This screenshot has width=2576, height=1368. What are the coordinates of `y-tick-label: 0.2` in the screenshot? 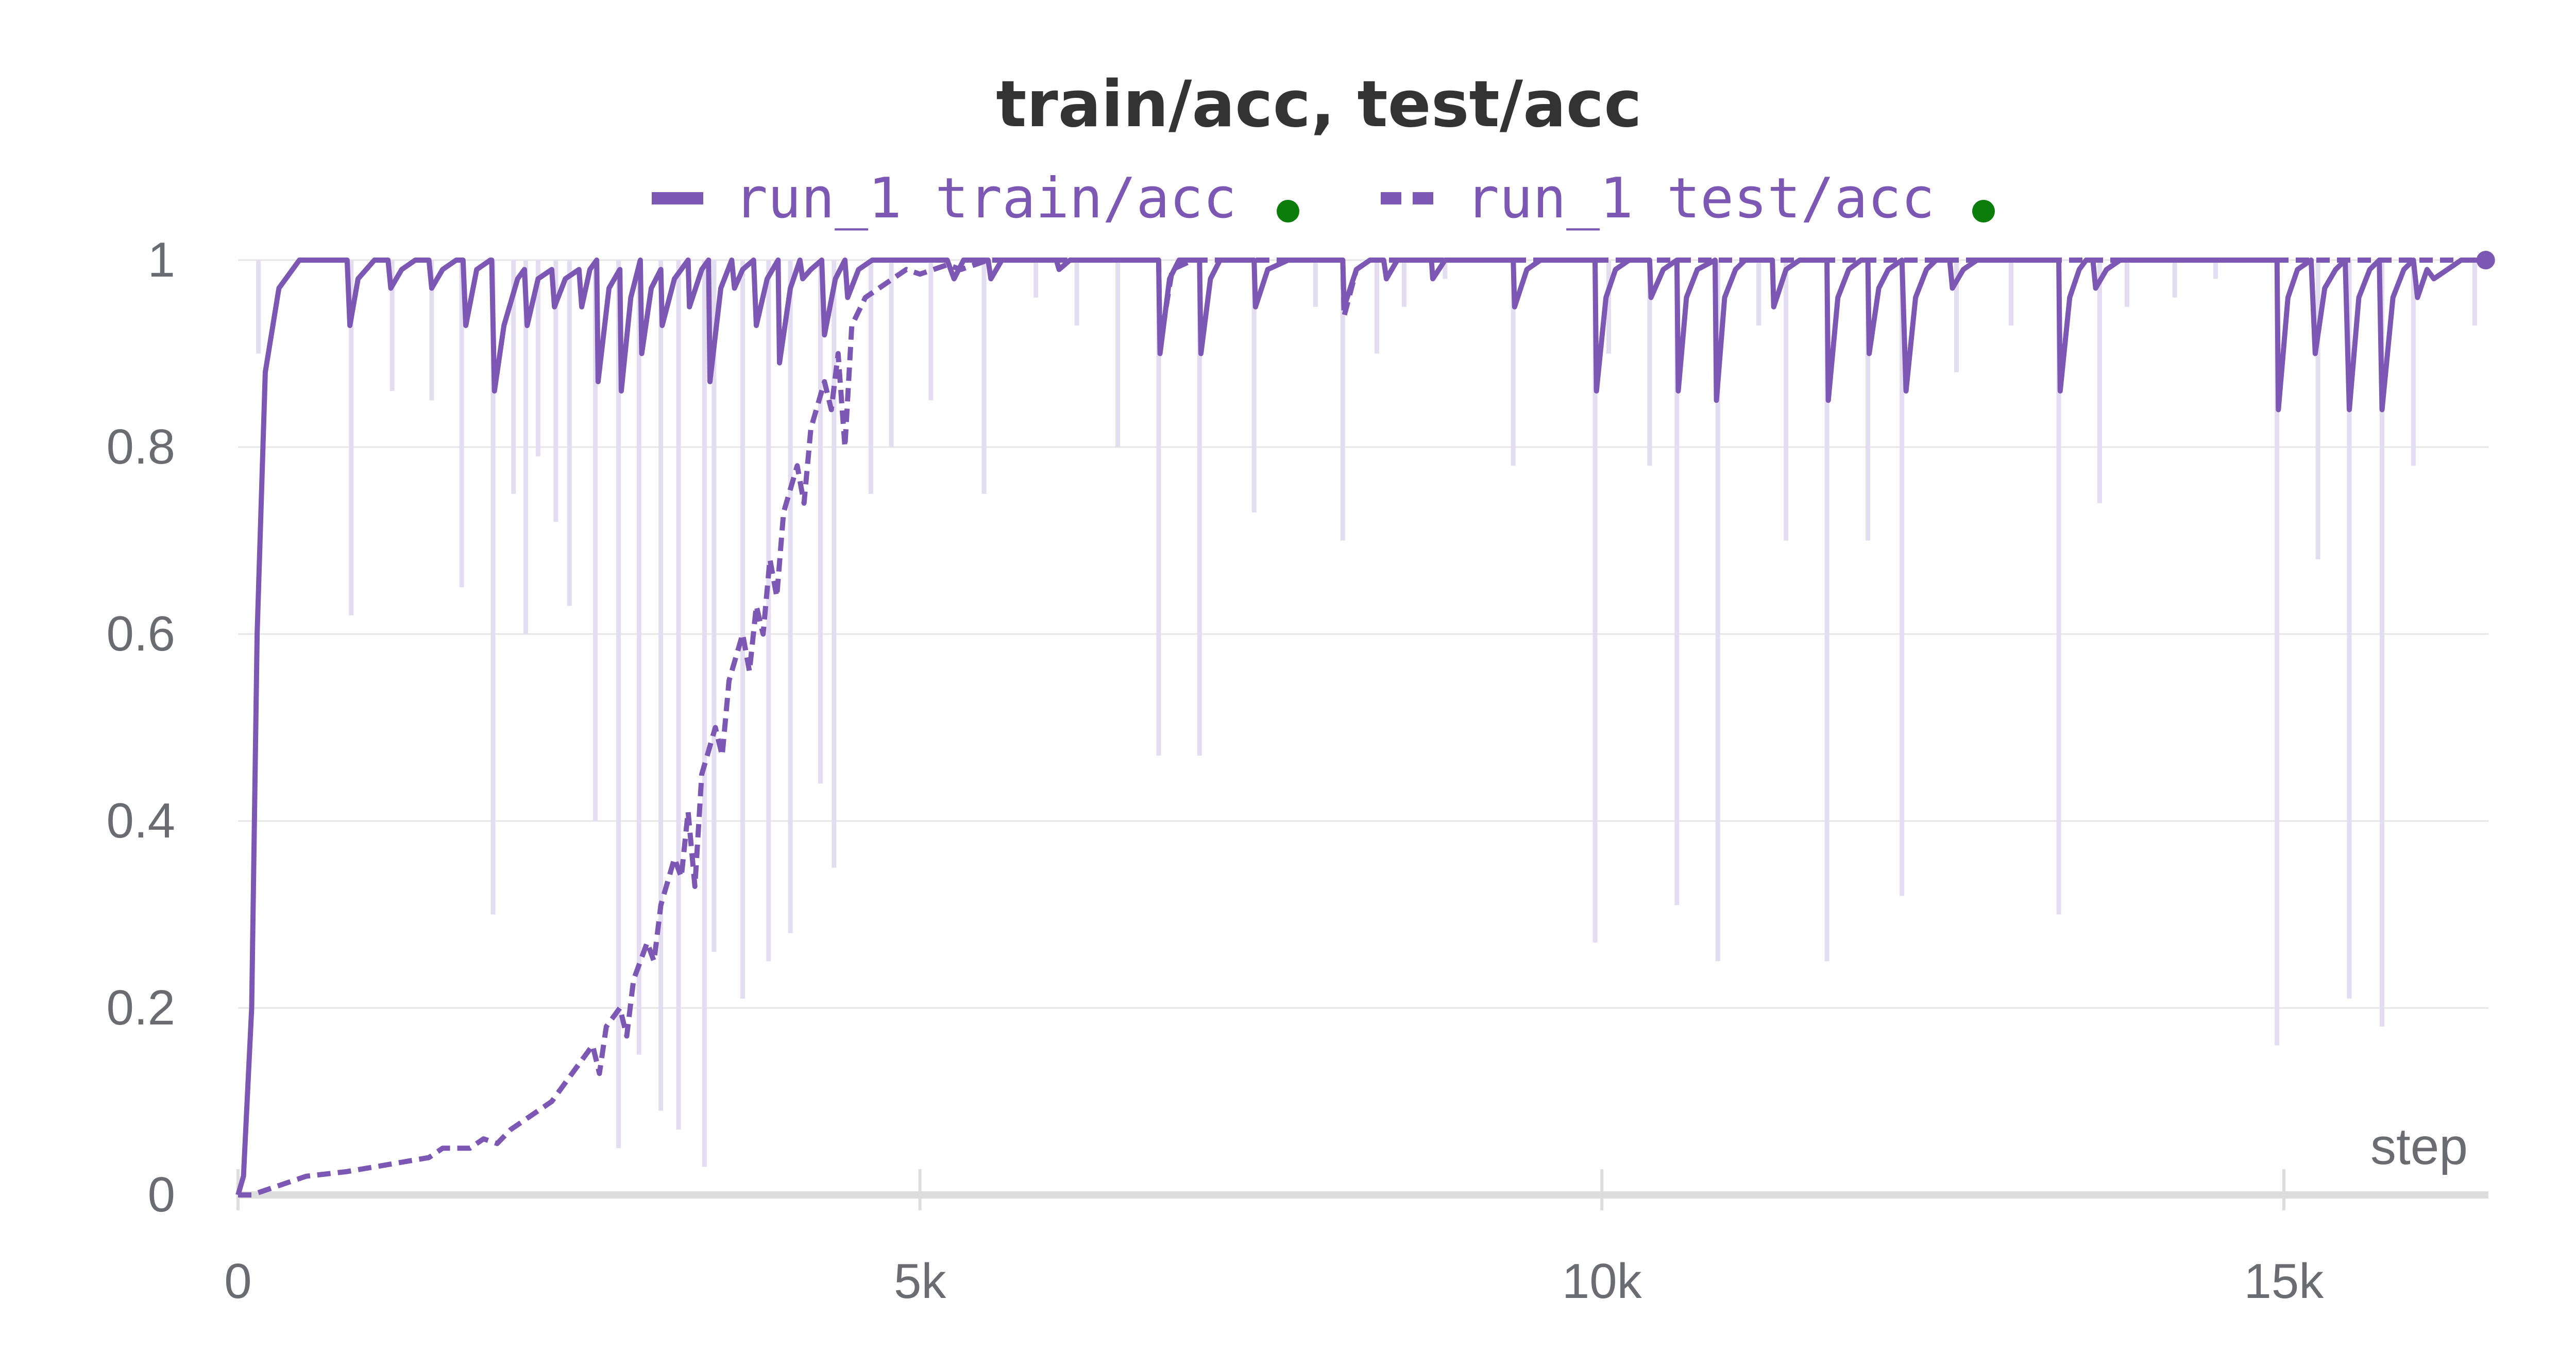 It's located at (141, 1007).